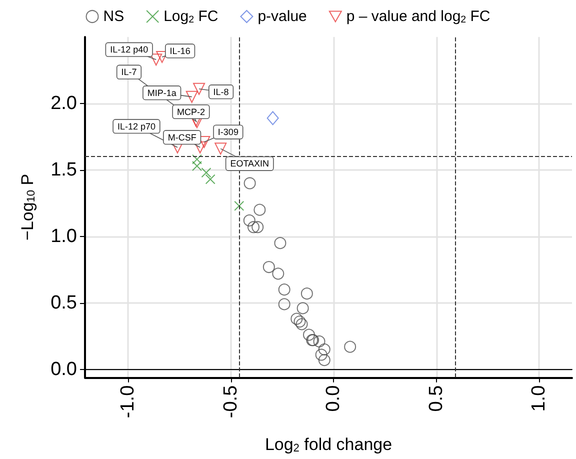 Image resolution: width=576 pixels, height=459 pixels. I want to click on annotation: IL-16, so click(180, 51).